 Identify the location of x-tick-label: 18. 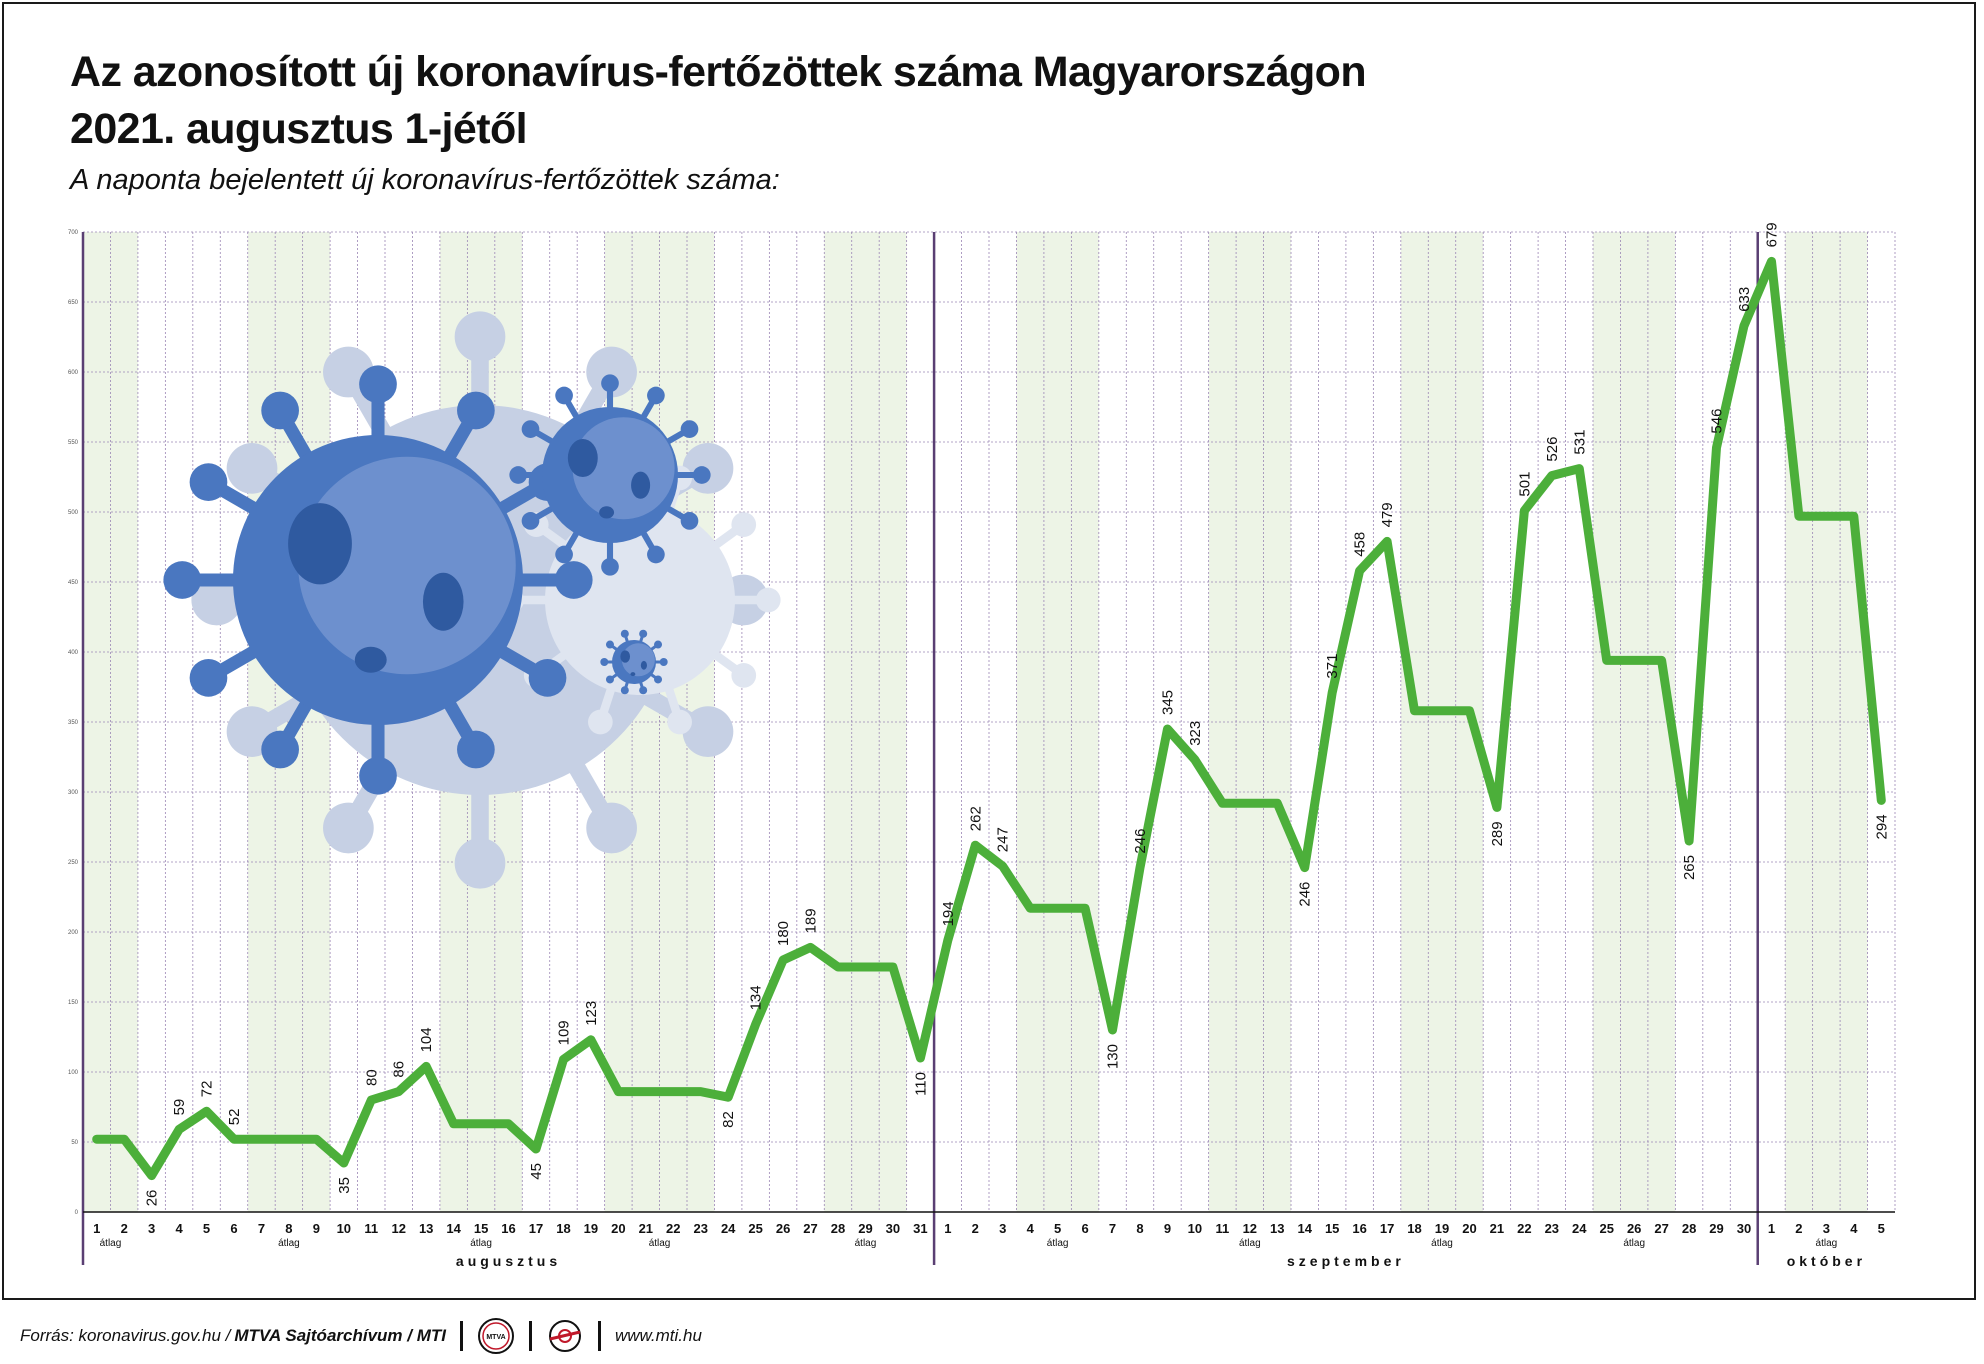
(1414, 1228).